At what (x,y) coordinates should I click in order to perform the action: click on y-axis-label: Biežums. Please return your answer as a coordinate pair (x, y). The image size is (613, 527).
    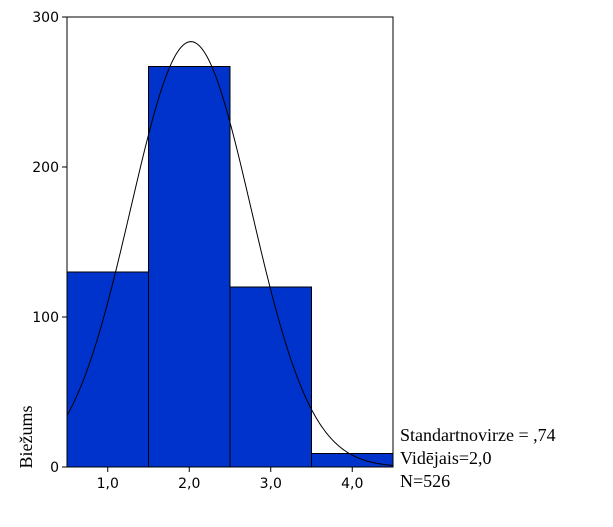
    Looking at the image, I should click on (26, 437).